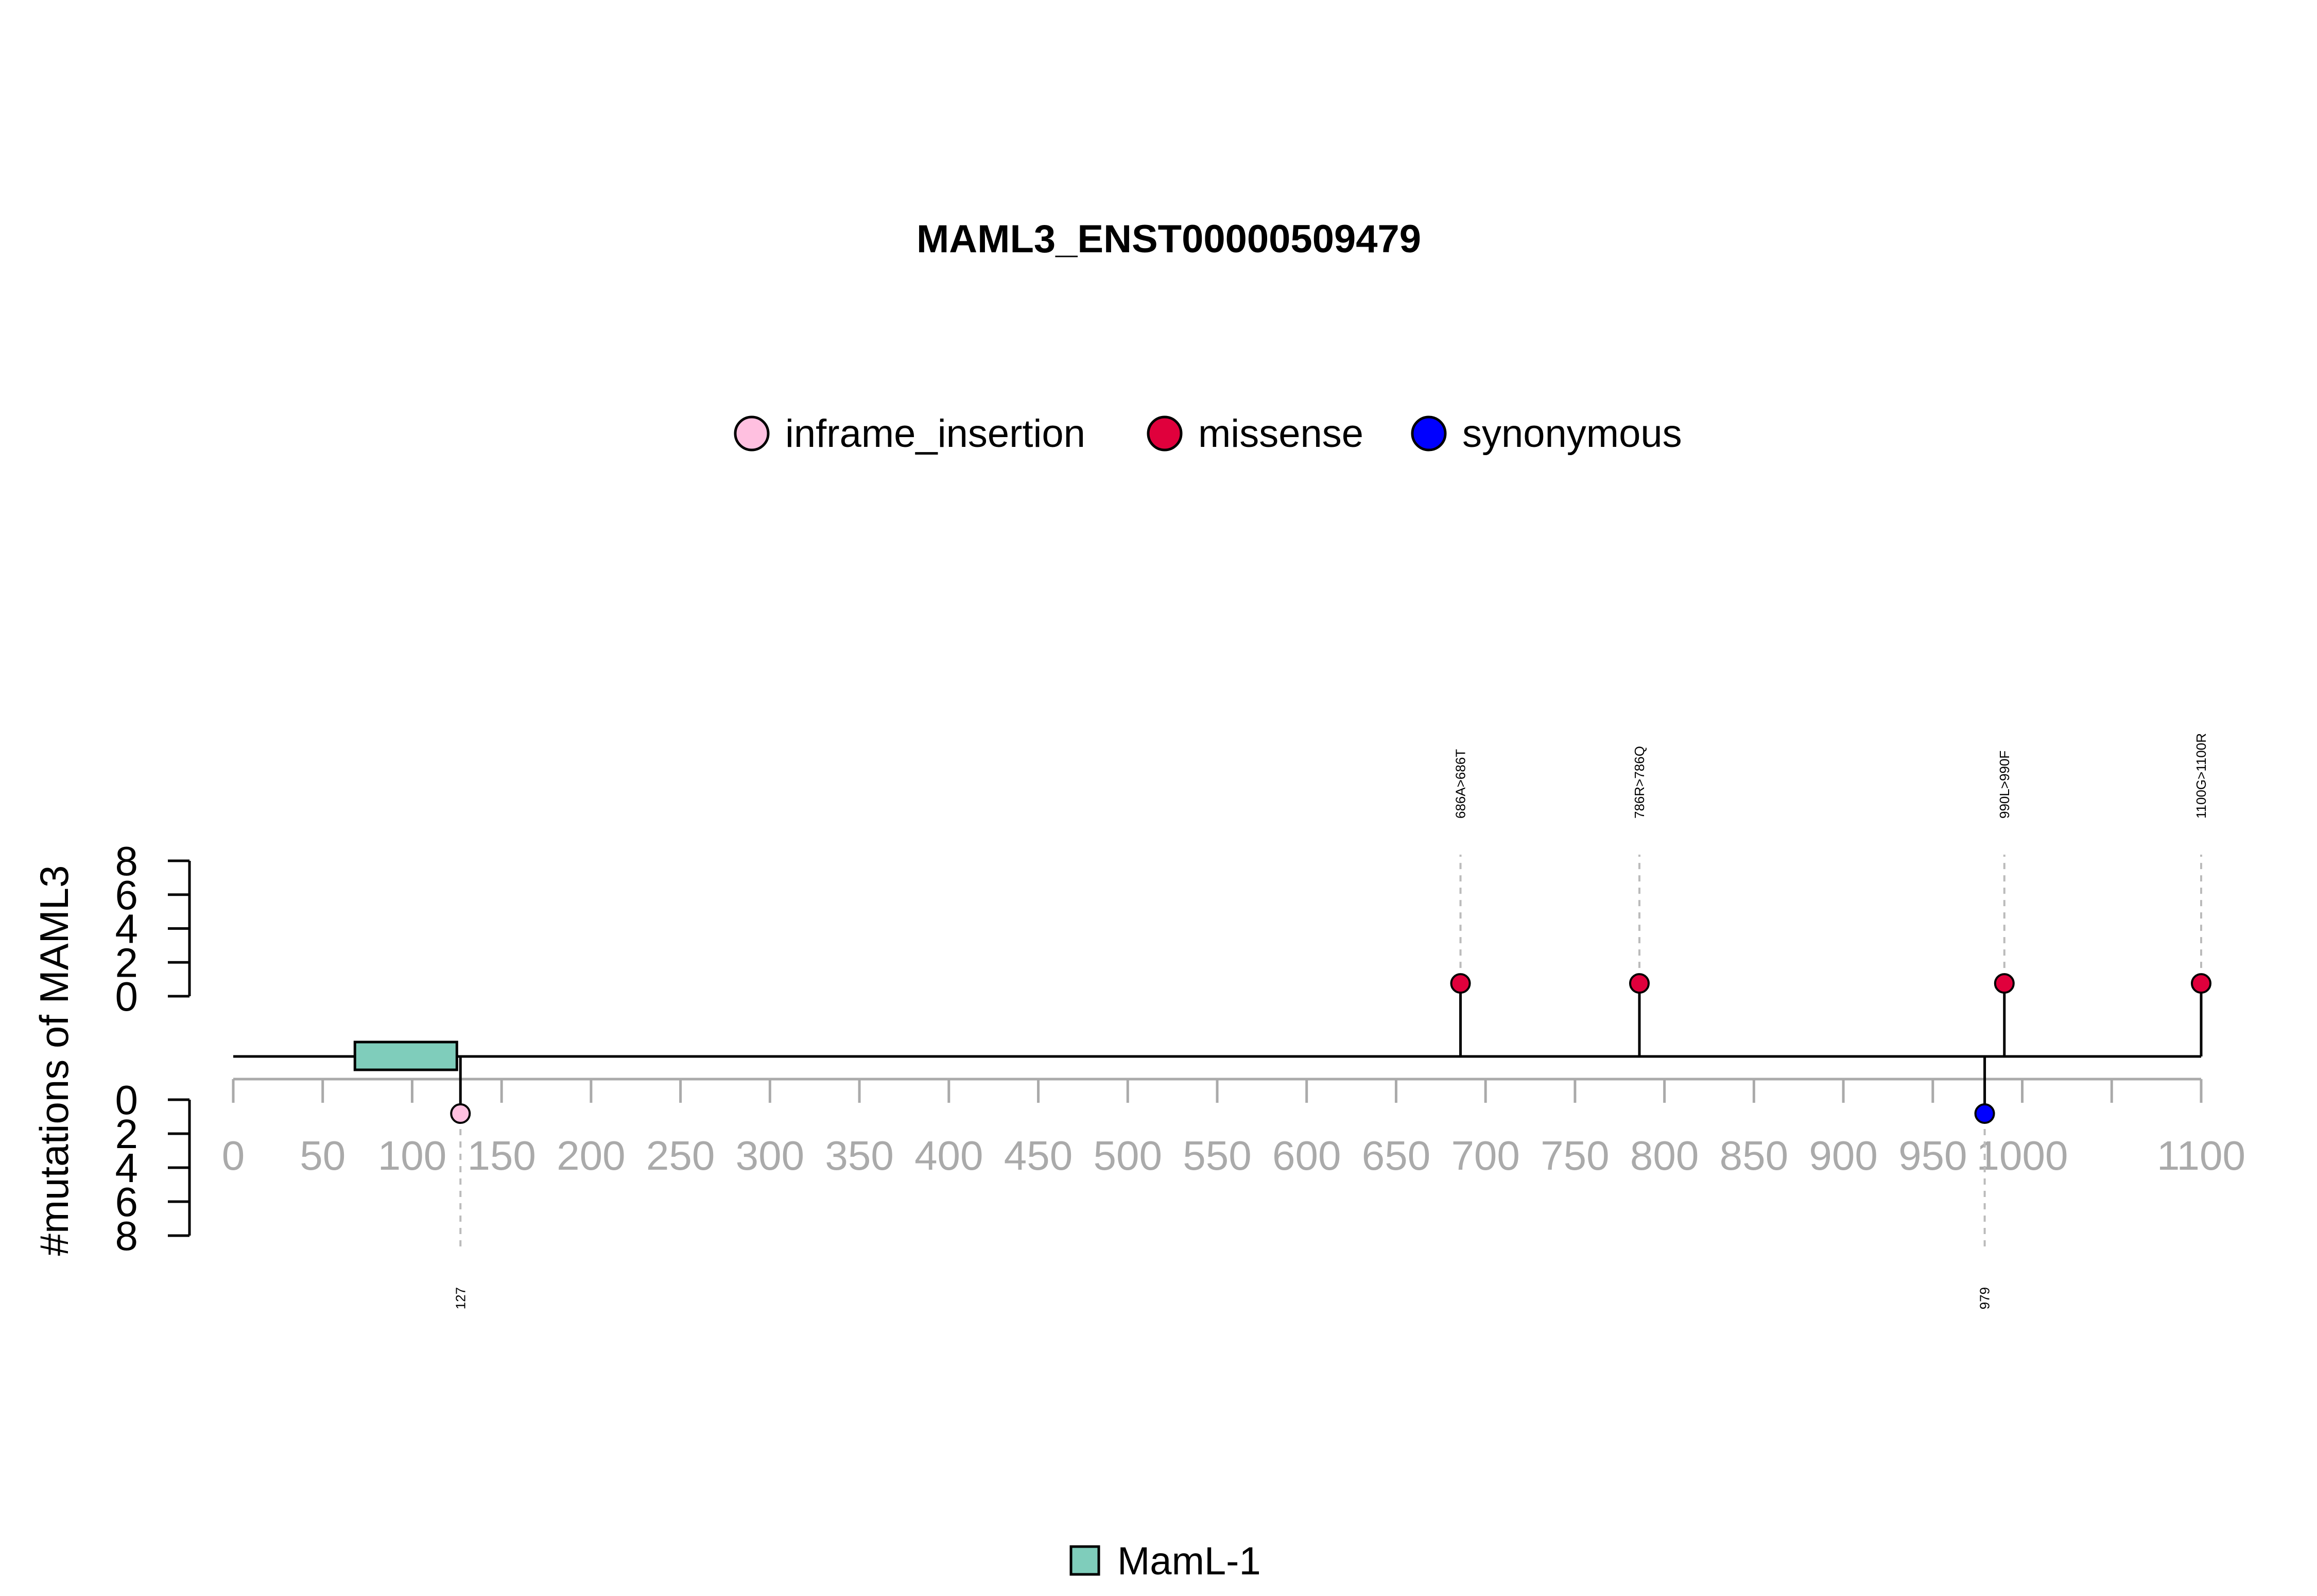 The image size is (2317, 1596). Describe the element at coordinates (1843, 1155) in the screenshot. I see `x-tick-label: 900` at that location.